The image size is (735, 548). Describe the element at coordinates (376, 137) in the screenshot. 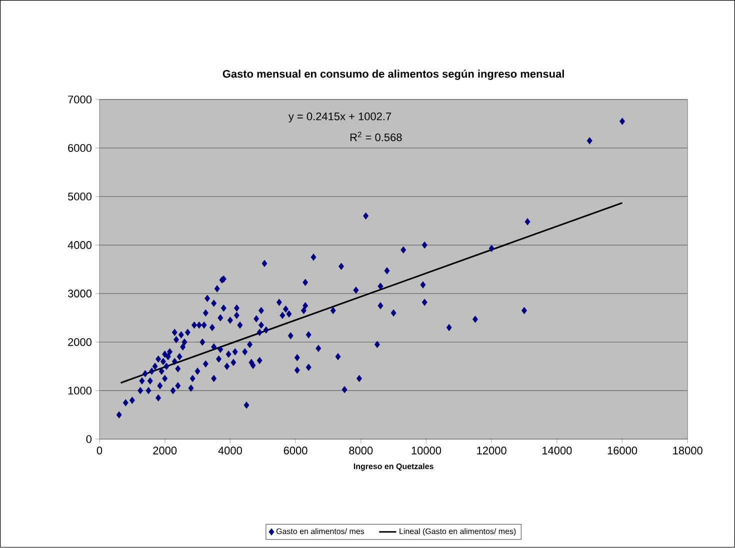

I see `annotation: R$^{2}$ = 0.568` at that location.